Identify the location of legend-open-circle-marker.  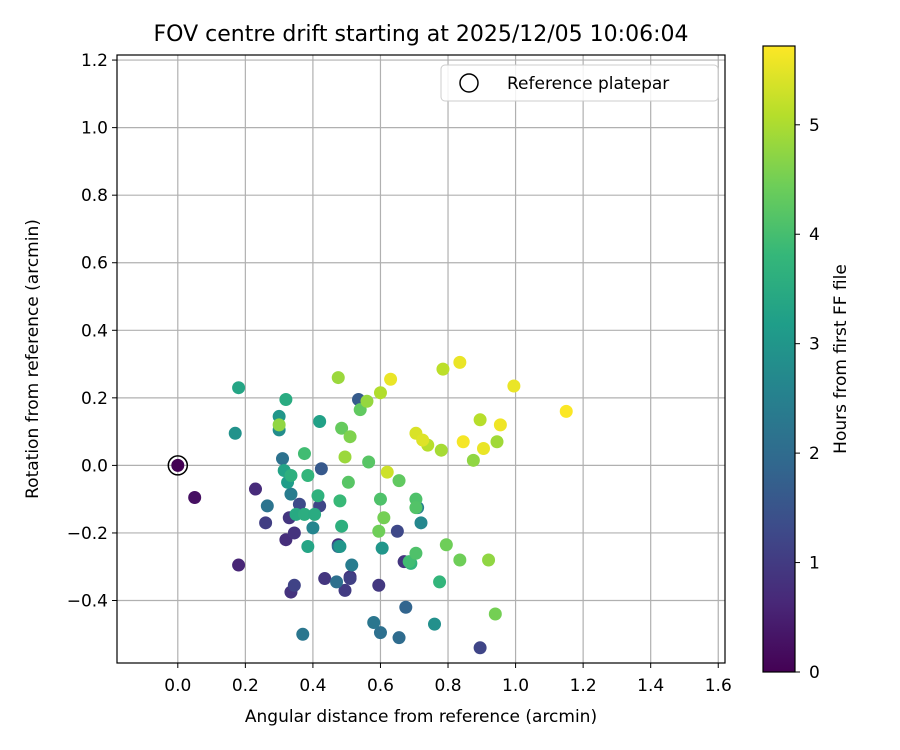
(469, 83).